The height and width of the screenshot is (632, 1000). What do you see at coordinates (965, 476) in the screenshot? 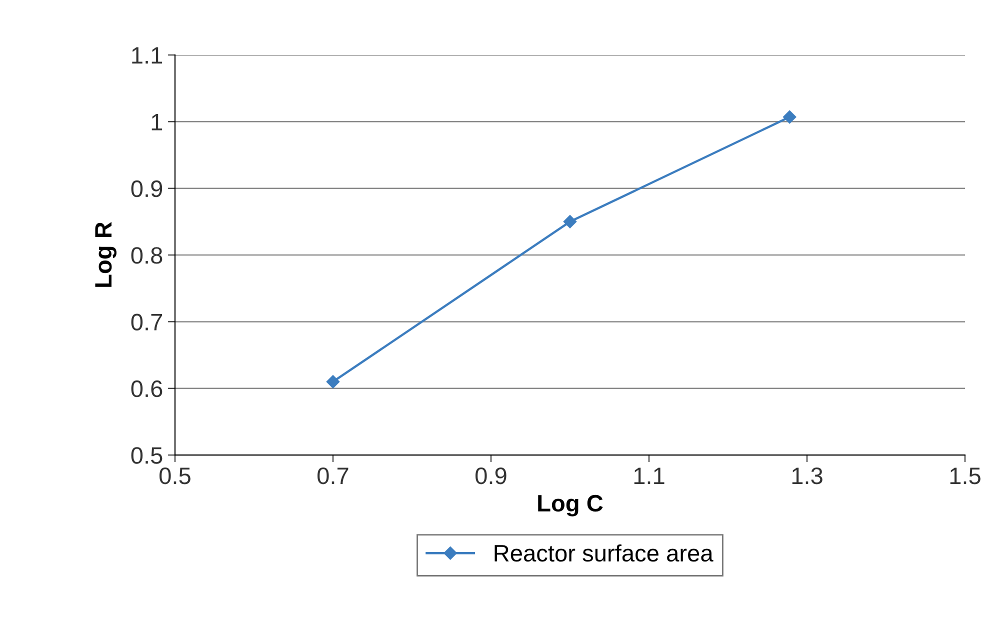
I see `x-tick-label: 1.5` at bounding box center [965, 476].